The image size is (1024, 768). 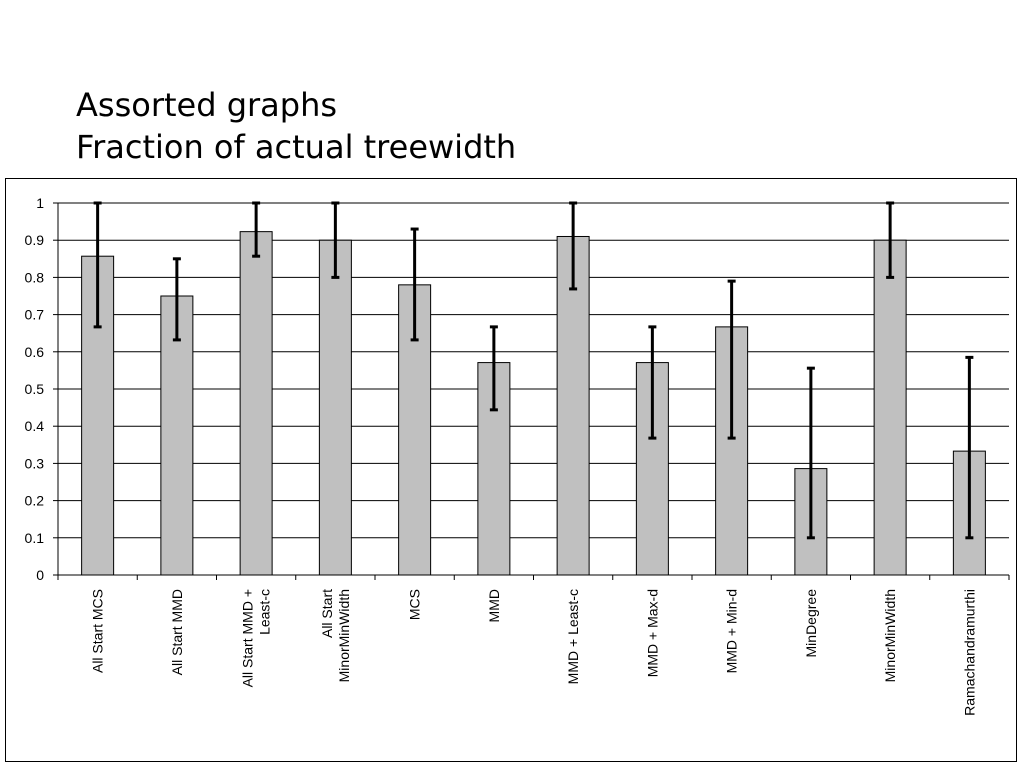 I want to click on x-category-label: All Start MMD +Least-c, so click(x=256, y=638).